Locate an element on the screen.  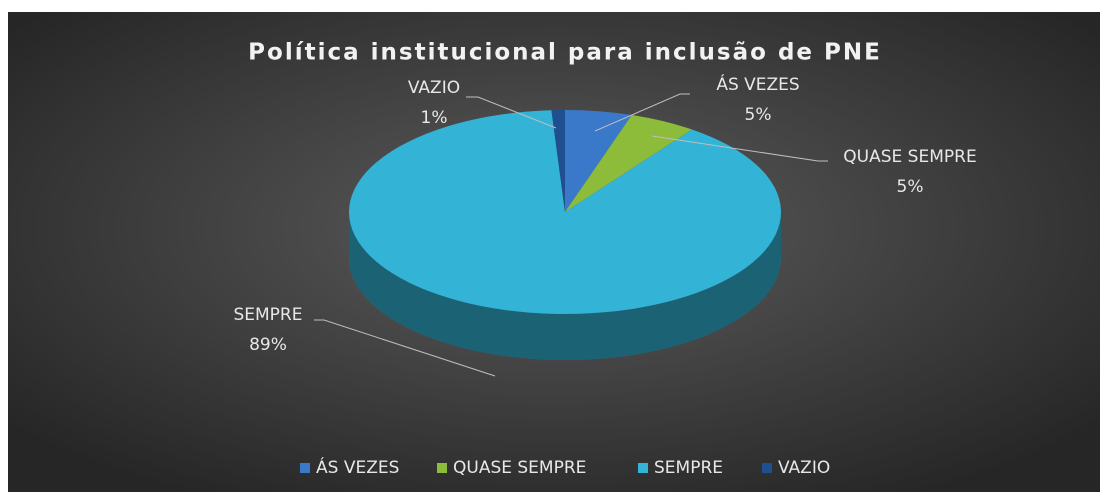
pie-side-shade is located at coordinates (565, 286).